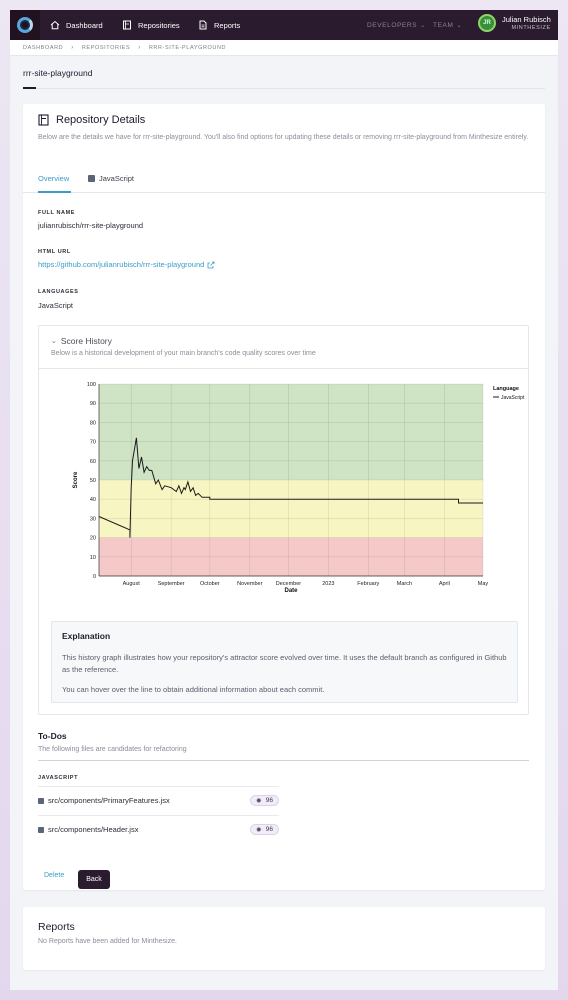 This screenshot has width=568, height=1000. I want to click on todos-title: To-Dos, so click(52, 736).